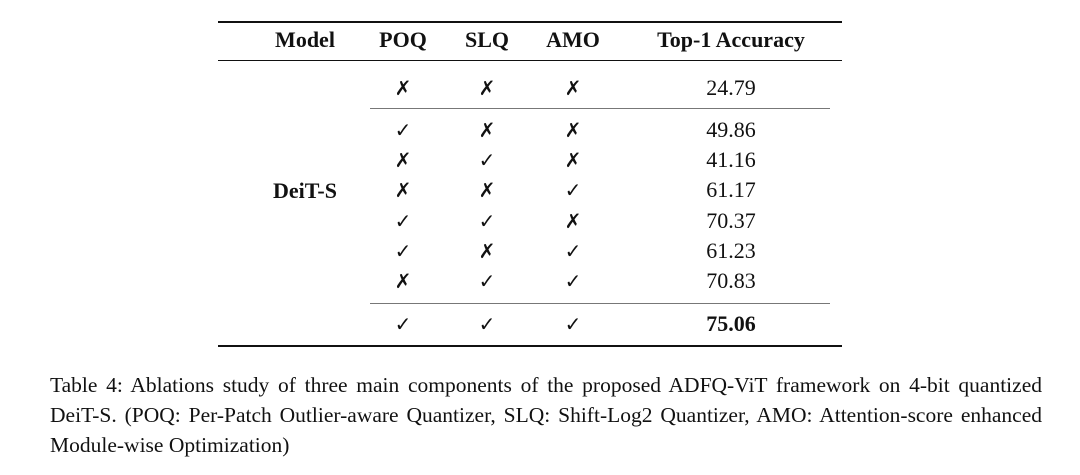  What do you see at coordinates (530, 60) in the screenshot?
I see `header-rule` at bounding box center [530, 60].